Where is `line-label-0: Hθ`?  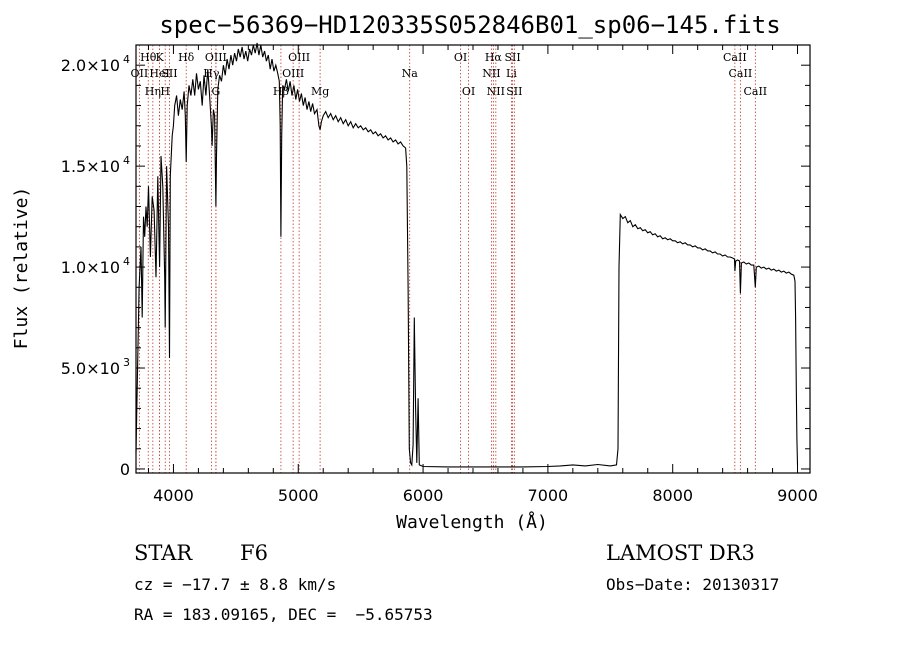 line-label-0: Hθ is located at coordinates (148, 57).